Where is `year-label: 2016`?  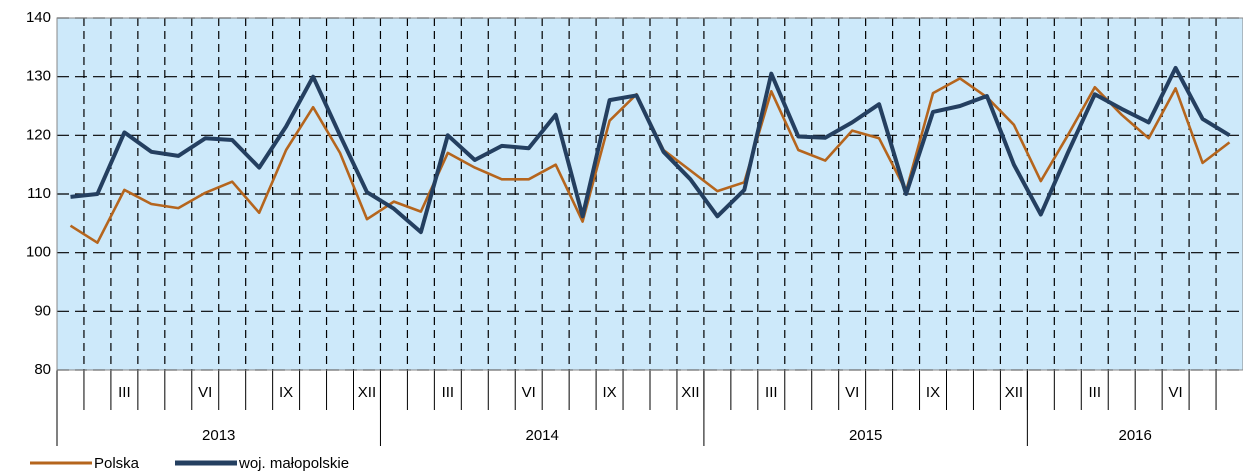
year-label: 2016 is located at coordinates (1134, 435).